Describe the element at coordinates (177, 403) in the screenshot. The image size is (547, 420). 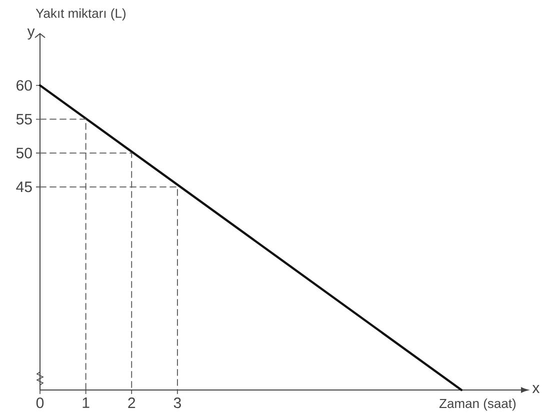
I see `x-tick-label: 3` at that location.